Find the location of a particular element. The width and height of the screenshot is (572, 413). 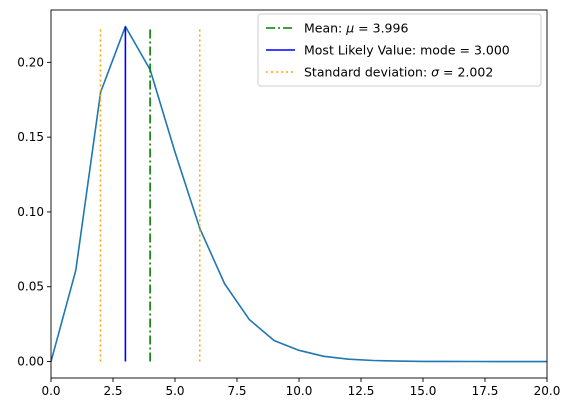

x-tick-label: 10.0 is located at coordinates (299, 391).